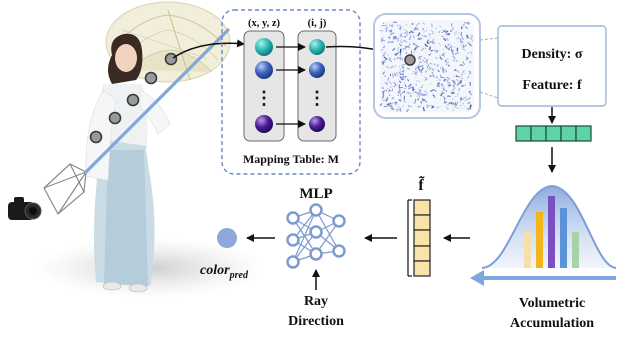 This screenshot has height=337, width=621. I want to click on sampled-feature-point, so click(410, 60).